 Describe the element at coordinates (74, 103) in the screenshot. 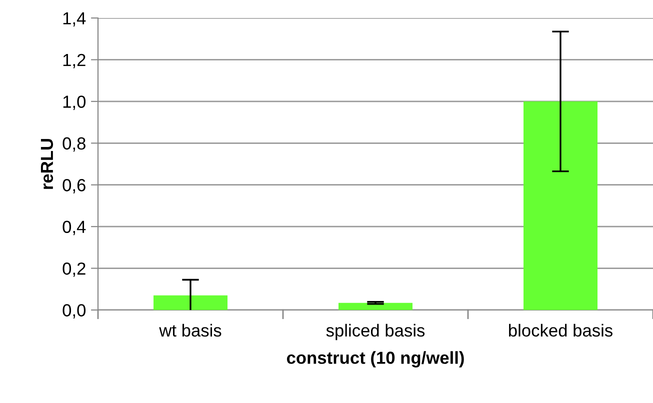

I see `y-tick-label: 1,0` at that location.